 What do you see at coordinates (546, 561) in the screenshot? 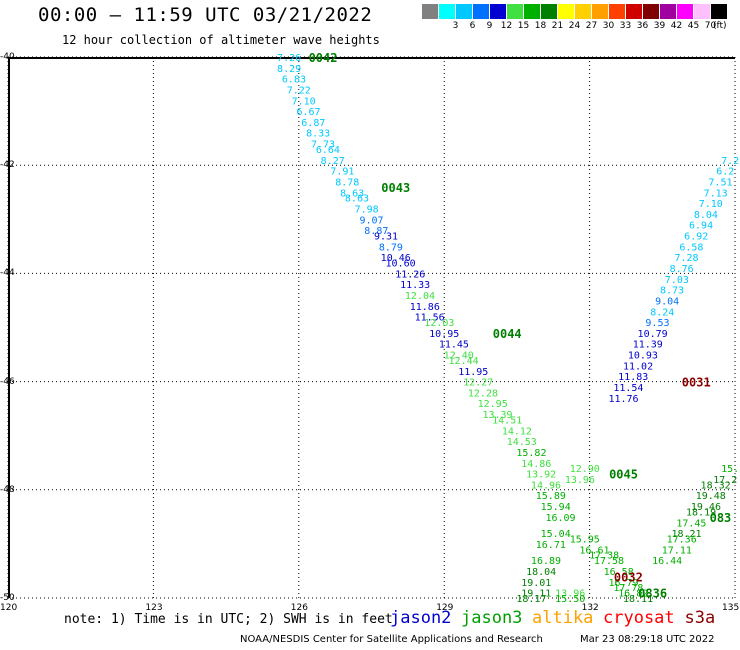
I see `wave-height-reading: 16.89` at bounding box center [546, 561].